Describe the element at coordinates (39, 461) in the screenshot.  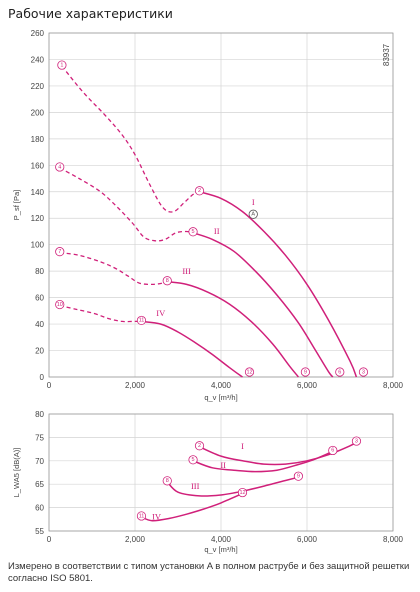
I see `y-tick-label: 70` at that location.